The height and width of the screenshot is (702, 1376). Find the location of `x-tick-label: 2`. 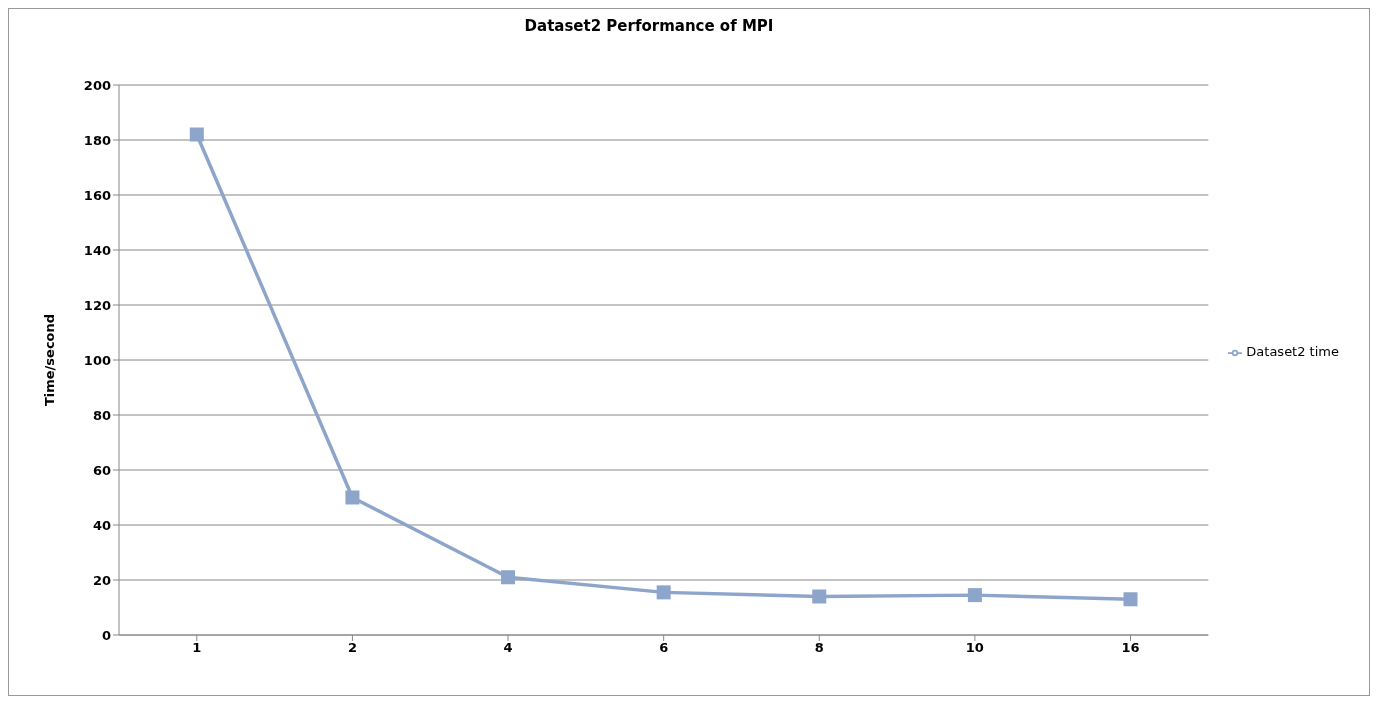

x-tick-label: 2 is located at coordinates (352, 648).